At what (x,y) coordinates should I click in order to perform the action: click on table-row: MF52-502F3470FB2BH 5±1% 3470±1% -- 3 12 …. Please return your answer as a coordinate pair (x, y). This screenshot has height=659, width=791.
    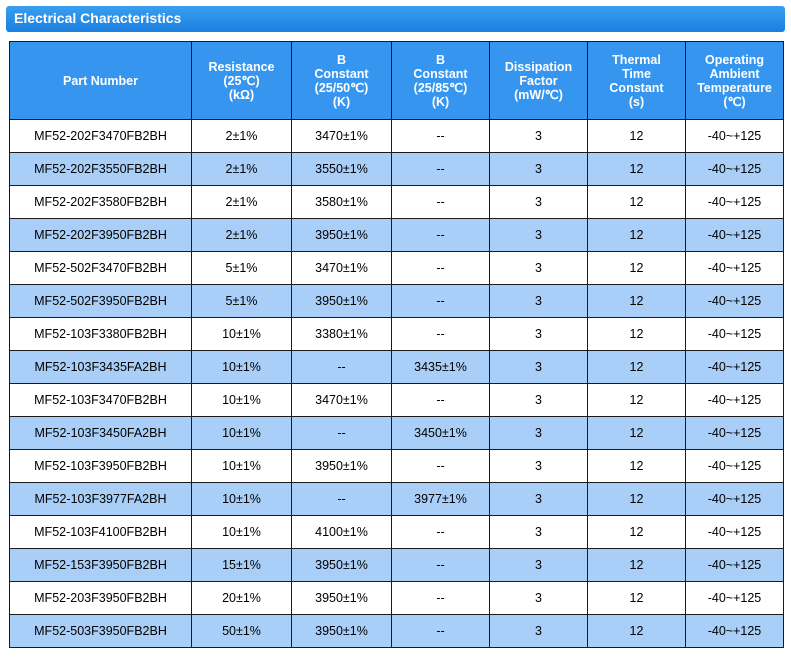
    Looking at the image, I should click on (396, 268).